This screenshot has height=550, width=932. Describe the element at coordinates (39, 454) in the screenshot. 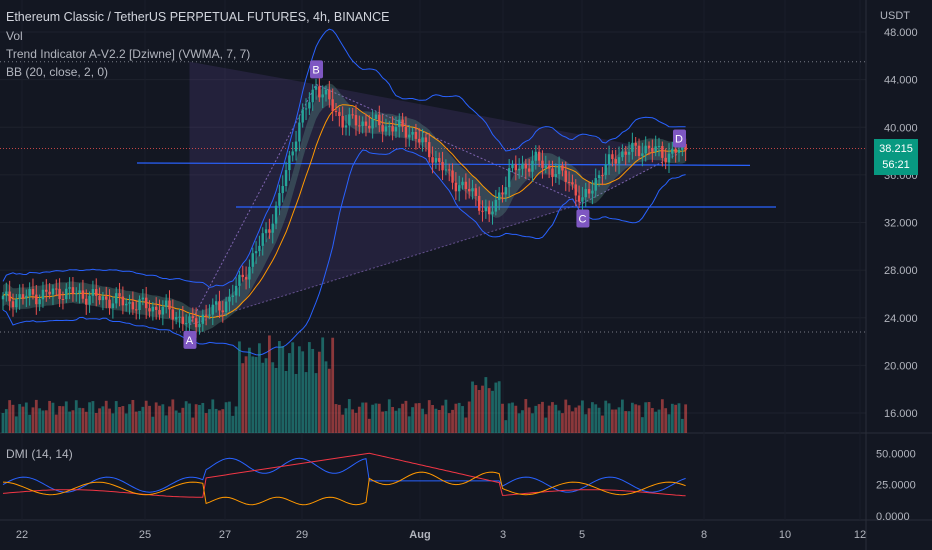

I see `dmi-legend: DMI (14, 14)` at that location.